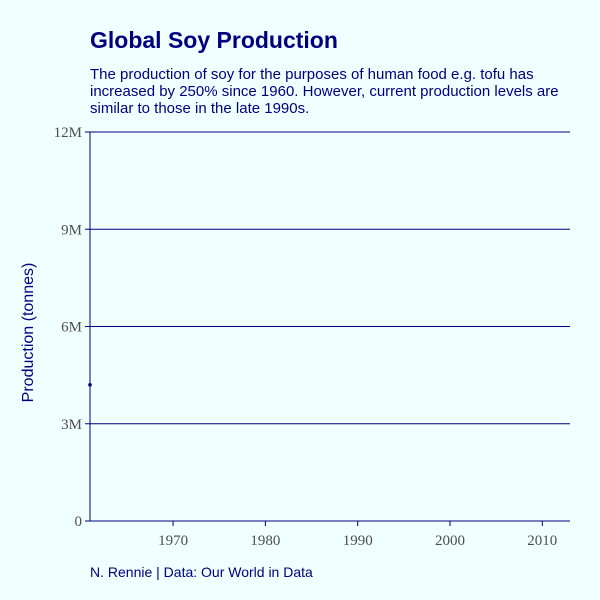  I want to click on y-tick-label: 6M, so click(71, 328).